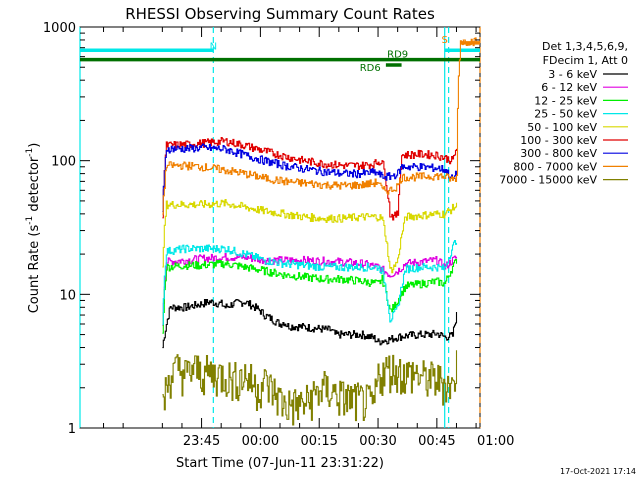  I want to click on chart-title: RHESSI Observing Summary Count Rates, so click(280, 14).